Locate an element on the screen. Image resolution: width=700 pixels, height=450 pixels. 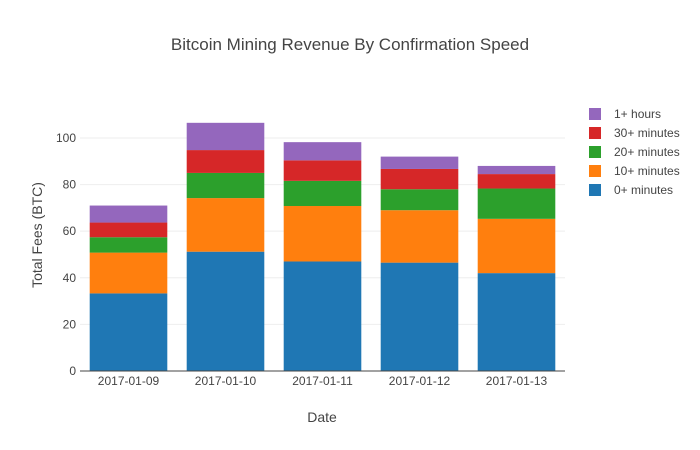
x-axis-title: Date is located at coordinates (322, 417).